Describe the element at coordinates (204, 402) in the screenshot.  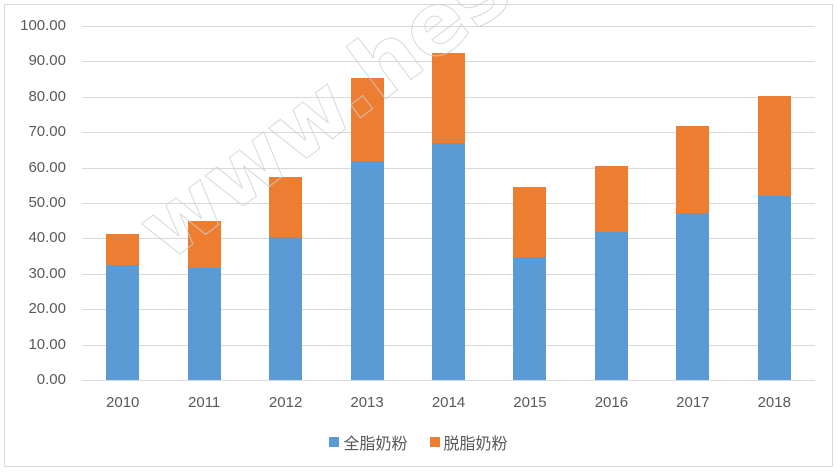
I see `x-tick-label: 2011` at that location.